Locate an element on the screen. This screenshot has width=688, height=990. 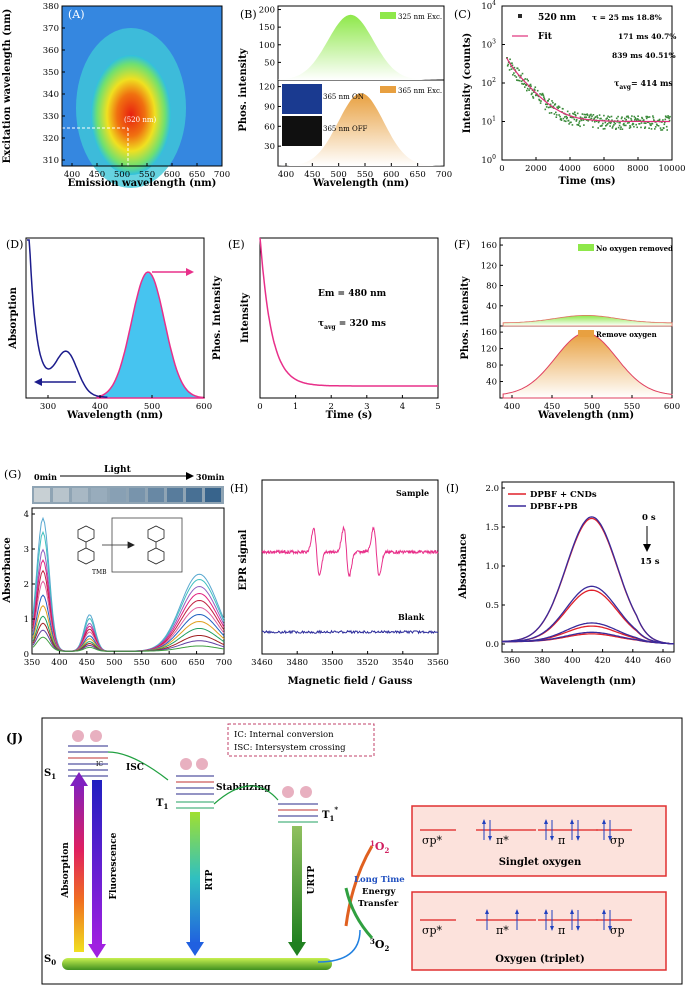
panel-g-xlabel: Wavelength (nm) is located at coordinates (127, 681).